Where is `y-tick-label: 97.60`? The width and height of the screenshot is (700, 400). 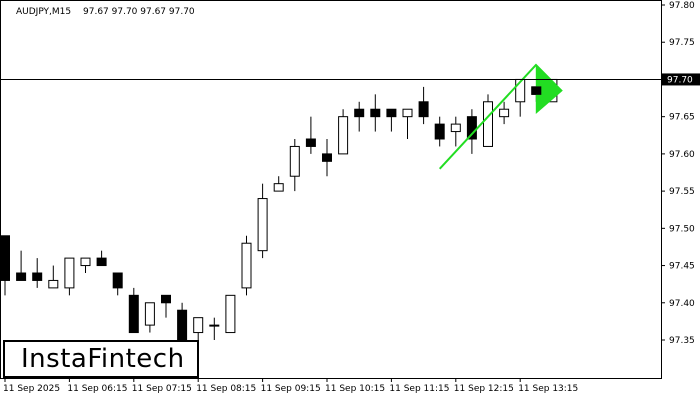 y-tick-label: 97.60 is located at coordinates (682, 155).